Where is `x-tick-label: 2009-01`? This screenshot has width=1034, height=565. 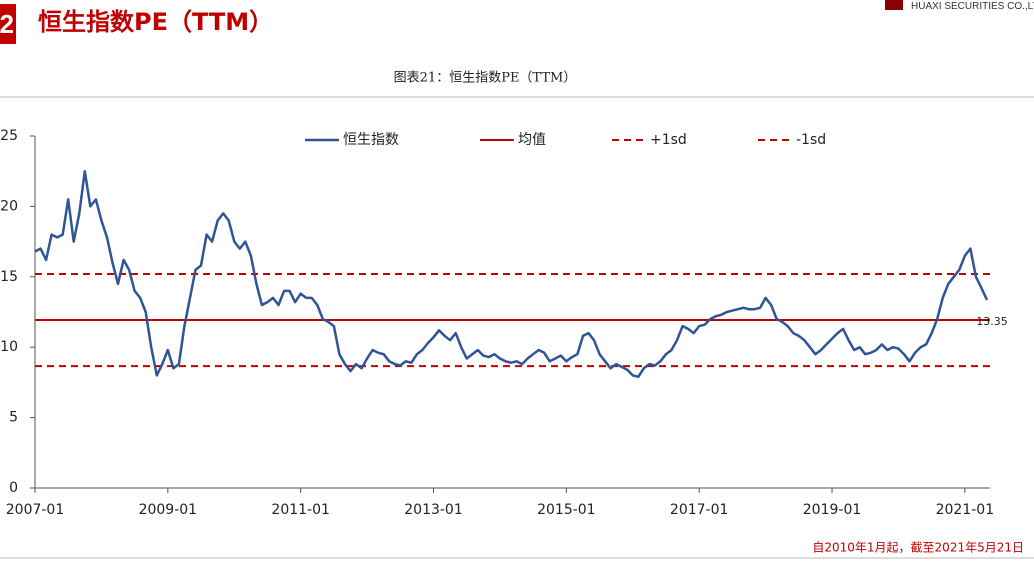
x-tick-label: 2009-01 is located at coordinates (168, 510).